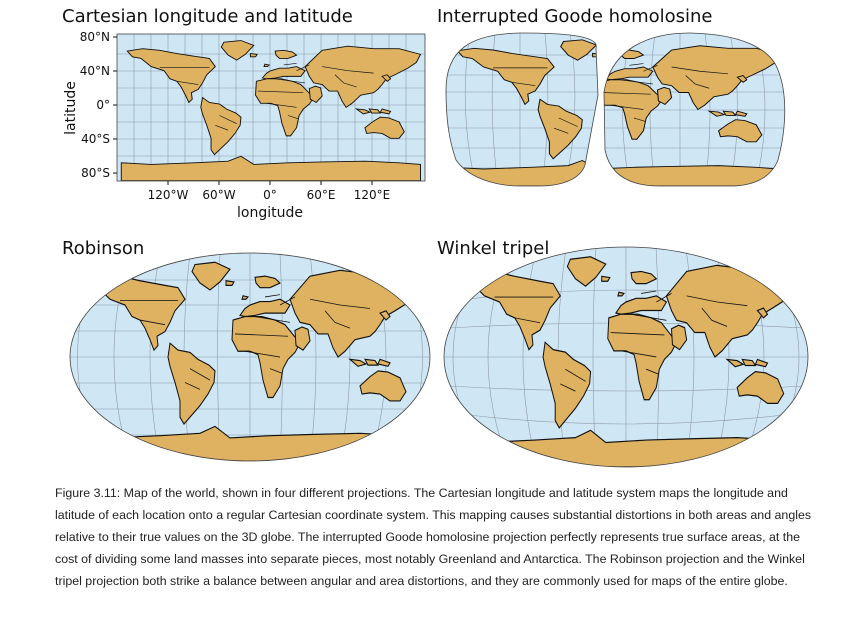  I want to click on x-tick-label: 0°, so click(270, 195).